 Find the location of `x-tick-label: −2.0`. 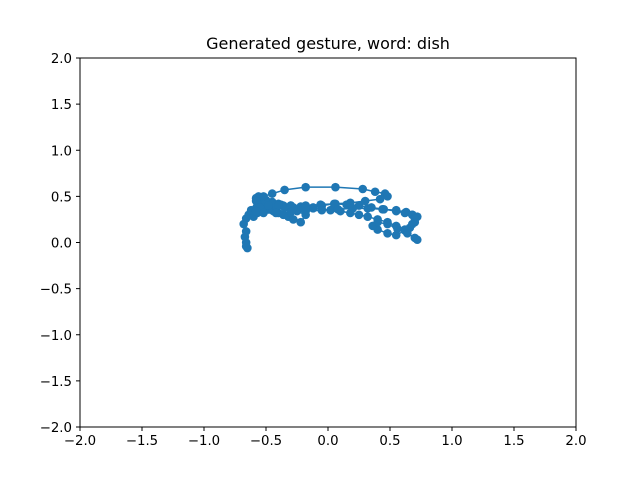

x-tick-label: −2.0 is located at coordinates (80, 441).